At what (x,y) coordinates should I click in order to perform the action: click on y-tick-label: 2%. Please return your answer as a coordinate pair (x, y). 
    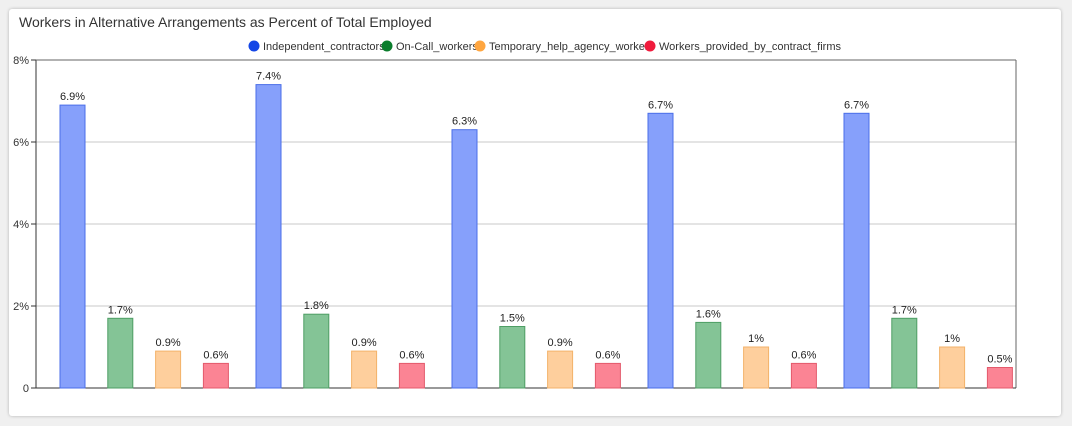
    Looking at the image, I should click on (21, 307).